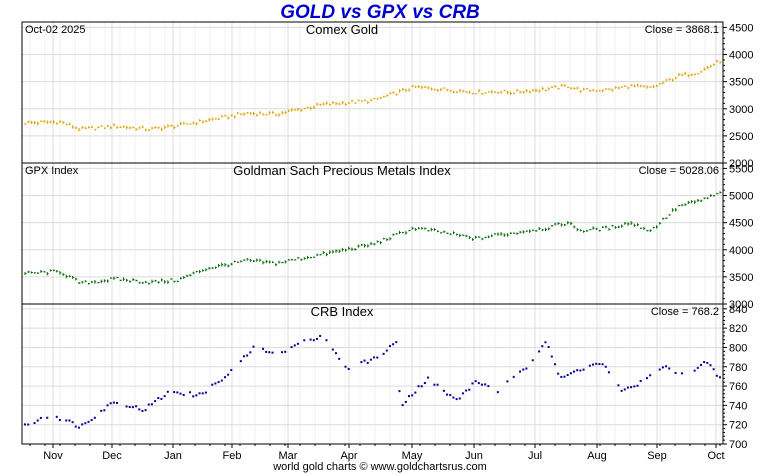 The image size is (760, 475). Describe the element at coordinates (741, 164) in the screenshot. I see `y-tick-label: 2000` at that location.